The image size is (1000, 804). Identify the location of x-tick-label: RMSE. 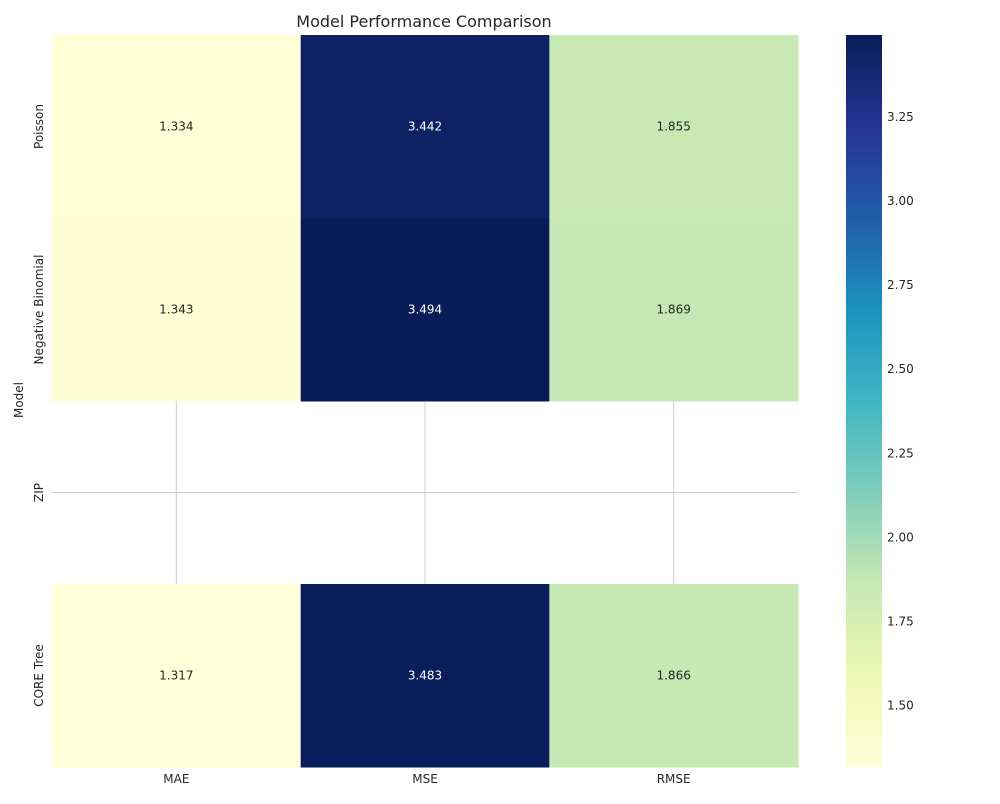
(674, 779).